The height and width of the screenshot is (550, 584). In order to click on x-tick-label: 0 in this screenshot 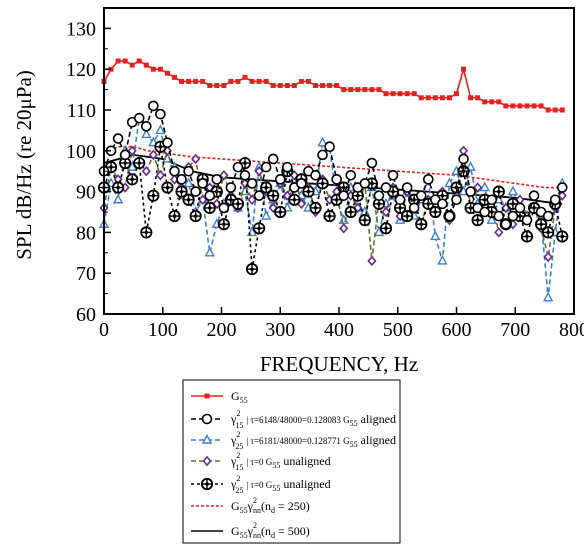, I will do `click(104, 330)`.